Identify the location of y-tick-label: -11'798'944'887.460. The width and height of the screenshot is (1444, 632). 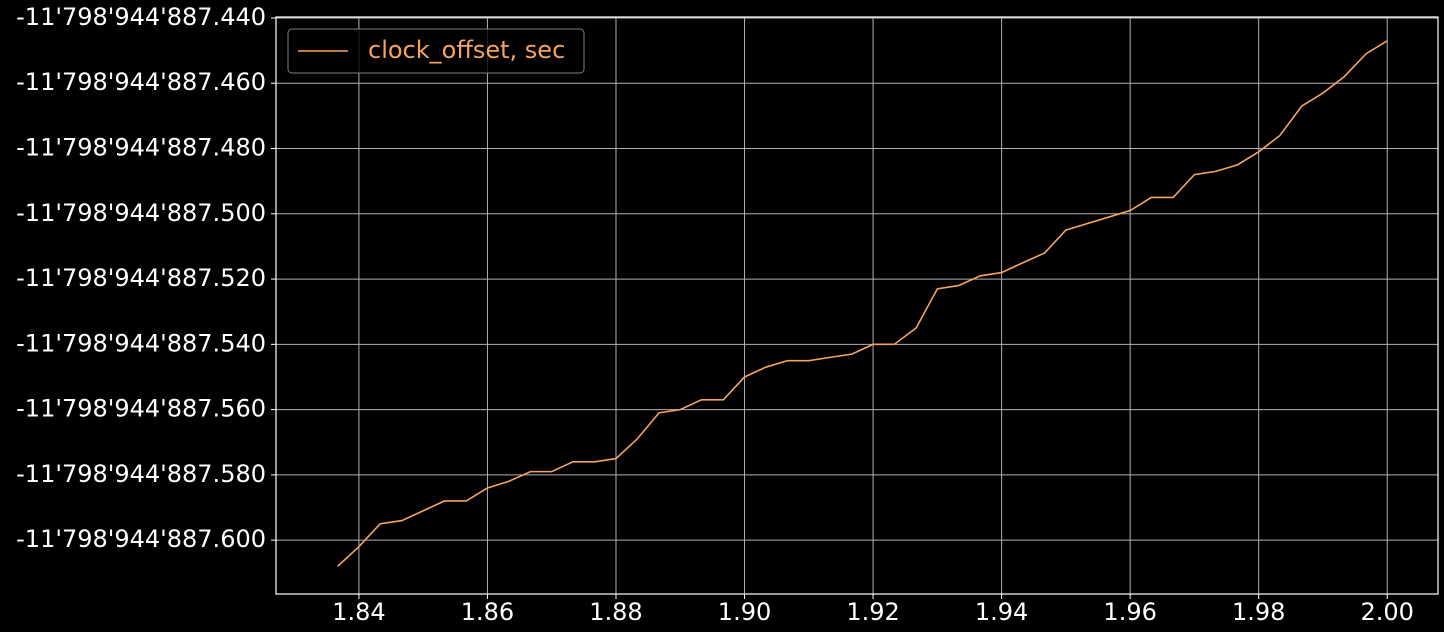
(141, 82).